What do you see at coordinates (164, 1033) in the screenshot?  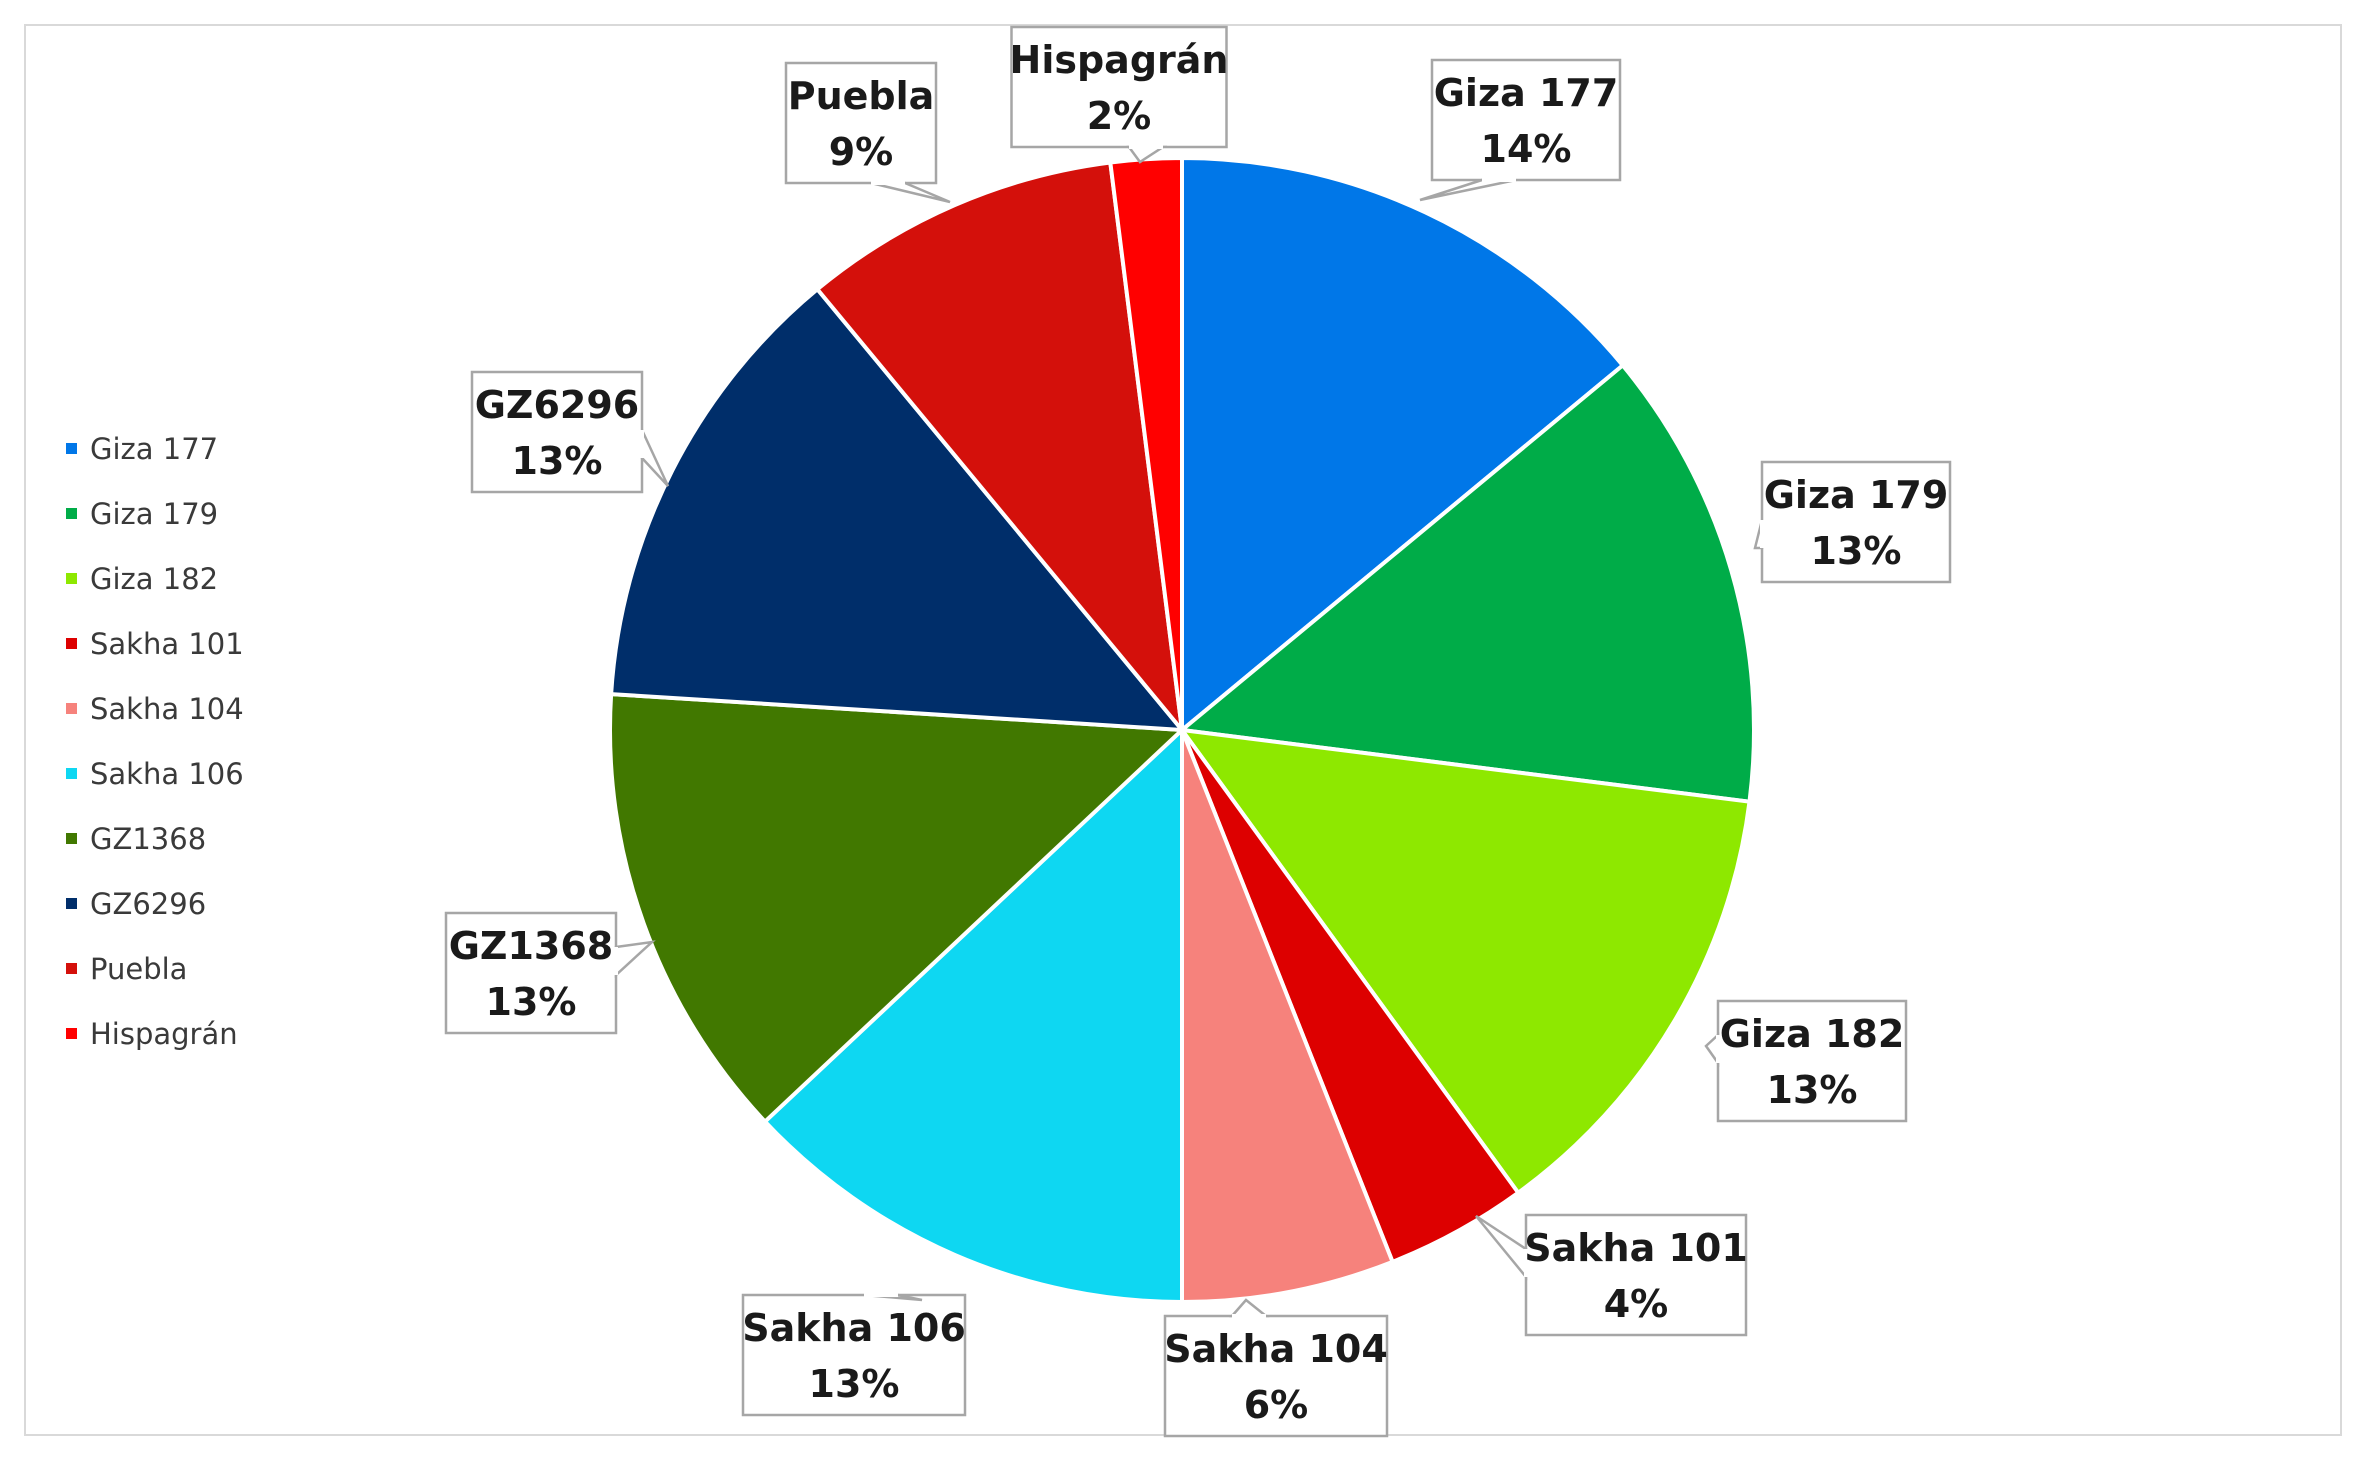 I see `legend-label: Hispagrán` at bounding box center [164, 1033].